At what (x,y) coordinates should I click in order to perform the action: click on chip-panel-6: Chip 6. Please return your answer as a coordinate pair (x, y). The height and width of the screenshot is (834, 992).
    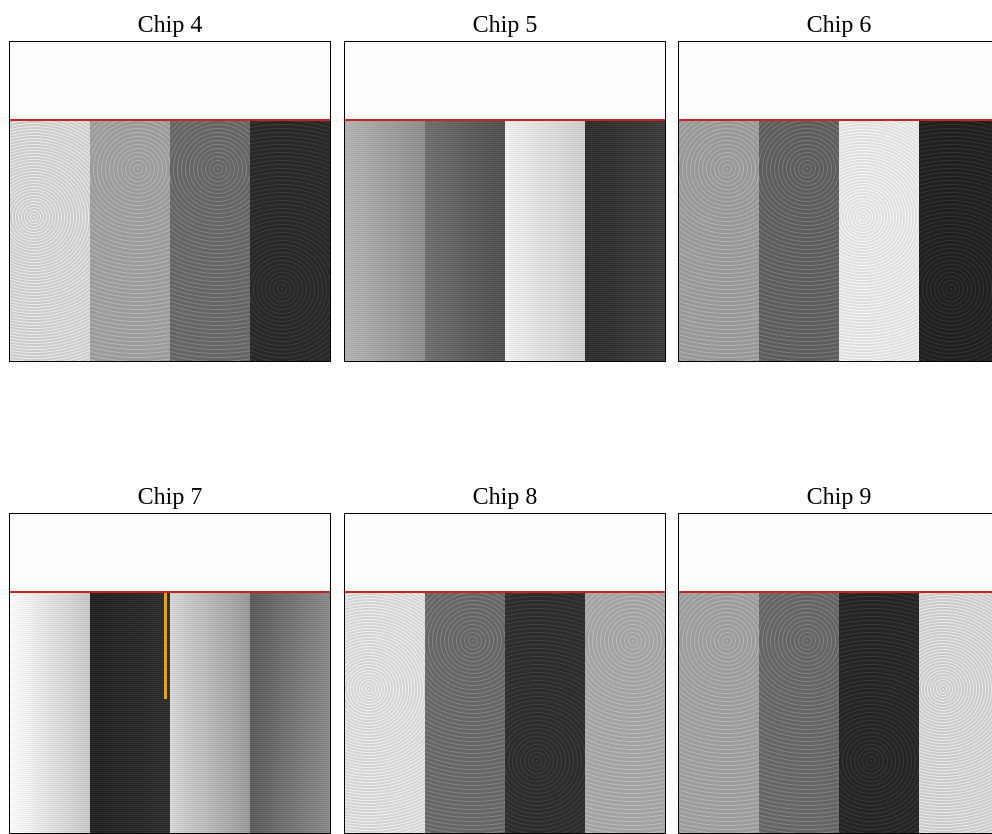
    Looking at the image, I should click on (835, 188).